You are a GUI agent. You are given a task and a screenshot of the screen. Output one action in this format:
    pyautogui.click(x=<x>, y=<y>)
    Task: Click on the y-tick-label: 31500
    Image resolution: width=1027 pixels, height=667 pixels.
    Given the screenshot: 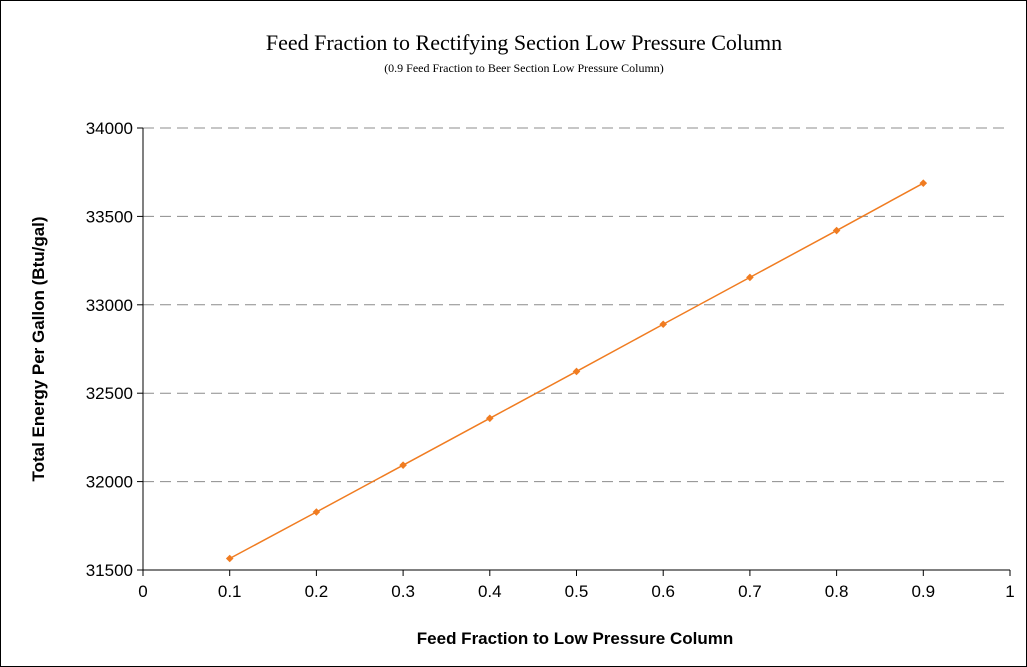 What is the action you would take?
    pyautogui.click(x=109, y=570)
    